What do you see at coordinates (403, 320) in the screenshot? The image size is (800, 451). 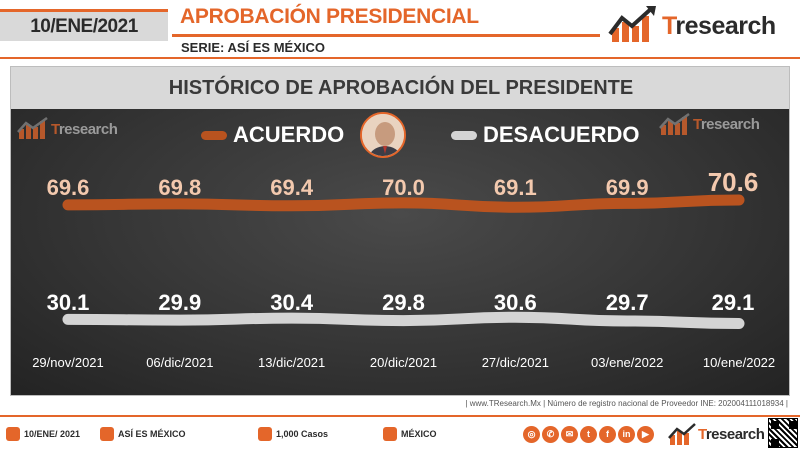 I see `series-line-desacuerdo` at bounding box center [403, 320].